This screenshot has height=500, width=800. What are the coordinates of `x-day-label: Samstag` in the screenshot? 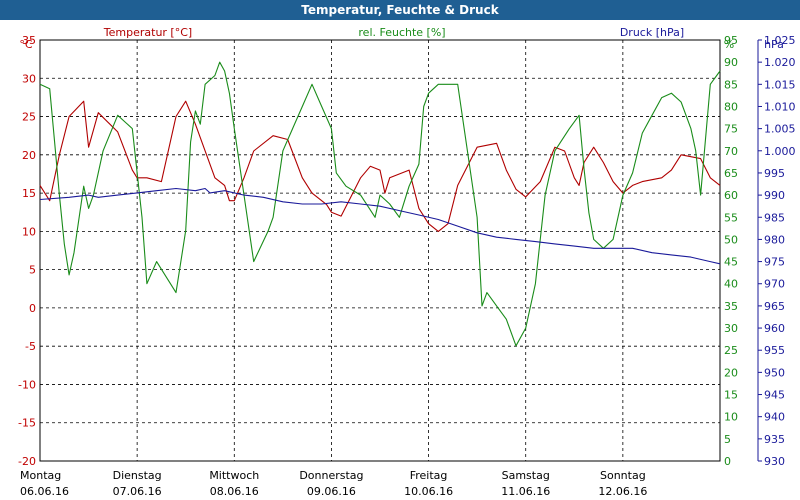 It's located at (526, 475).